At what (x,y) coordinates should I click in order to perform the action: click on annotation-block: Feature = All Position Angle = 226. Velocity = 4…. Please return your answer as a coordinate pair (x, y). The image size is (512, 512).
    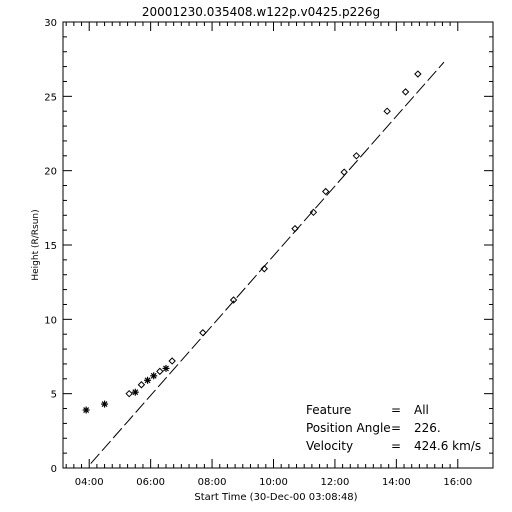
    Looking at the image, I should click on (393, 428).